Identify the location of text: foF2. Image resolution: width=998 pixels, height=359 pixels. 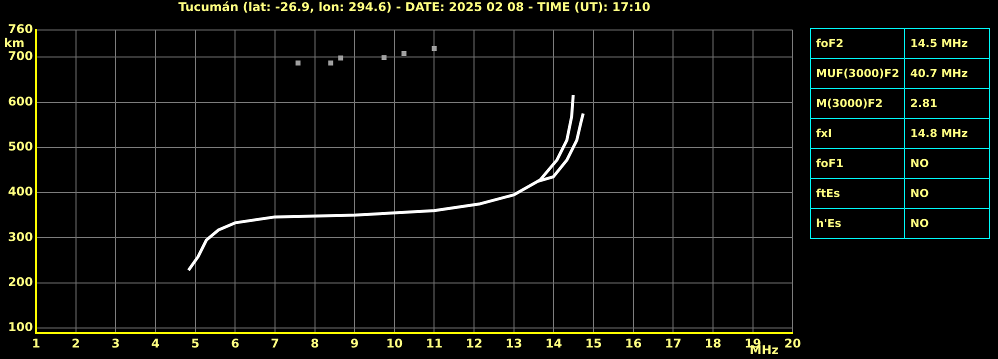
(857, 43).